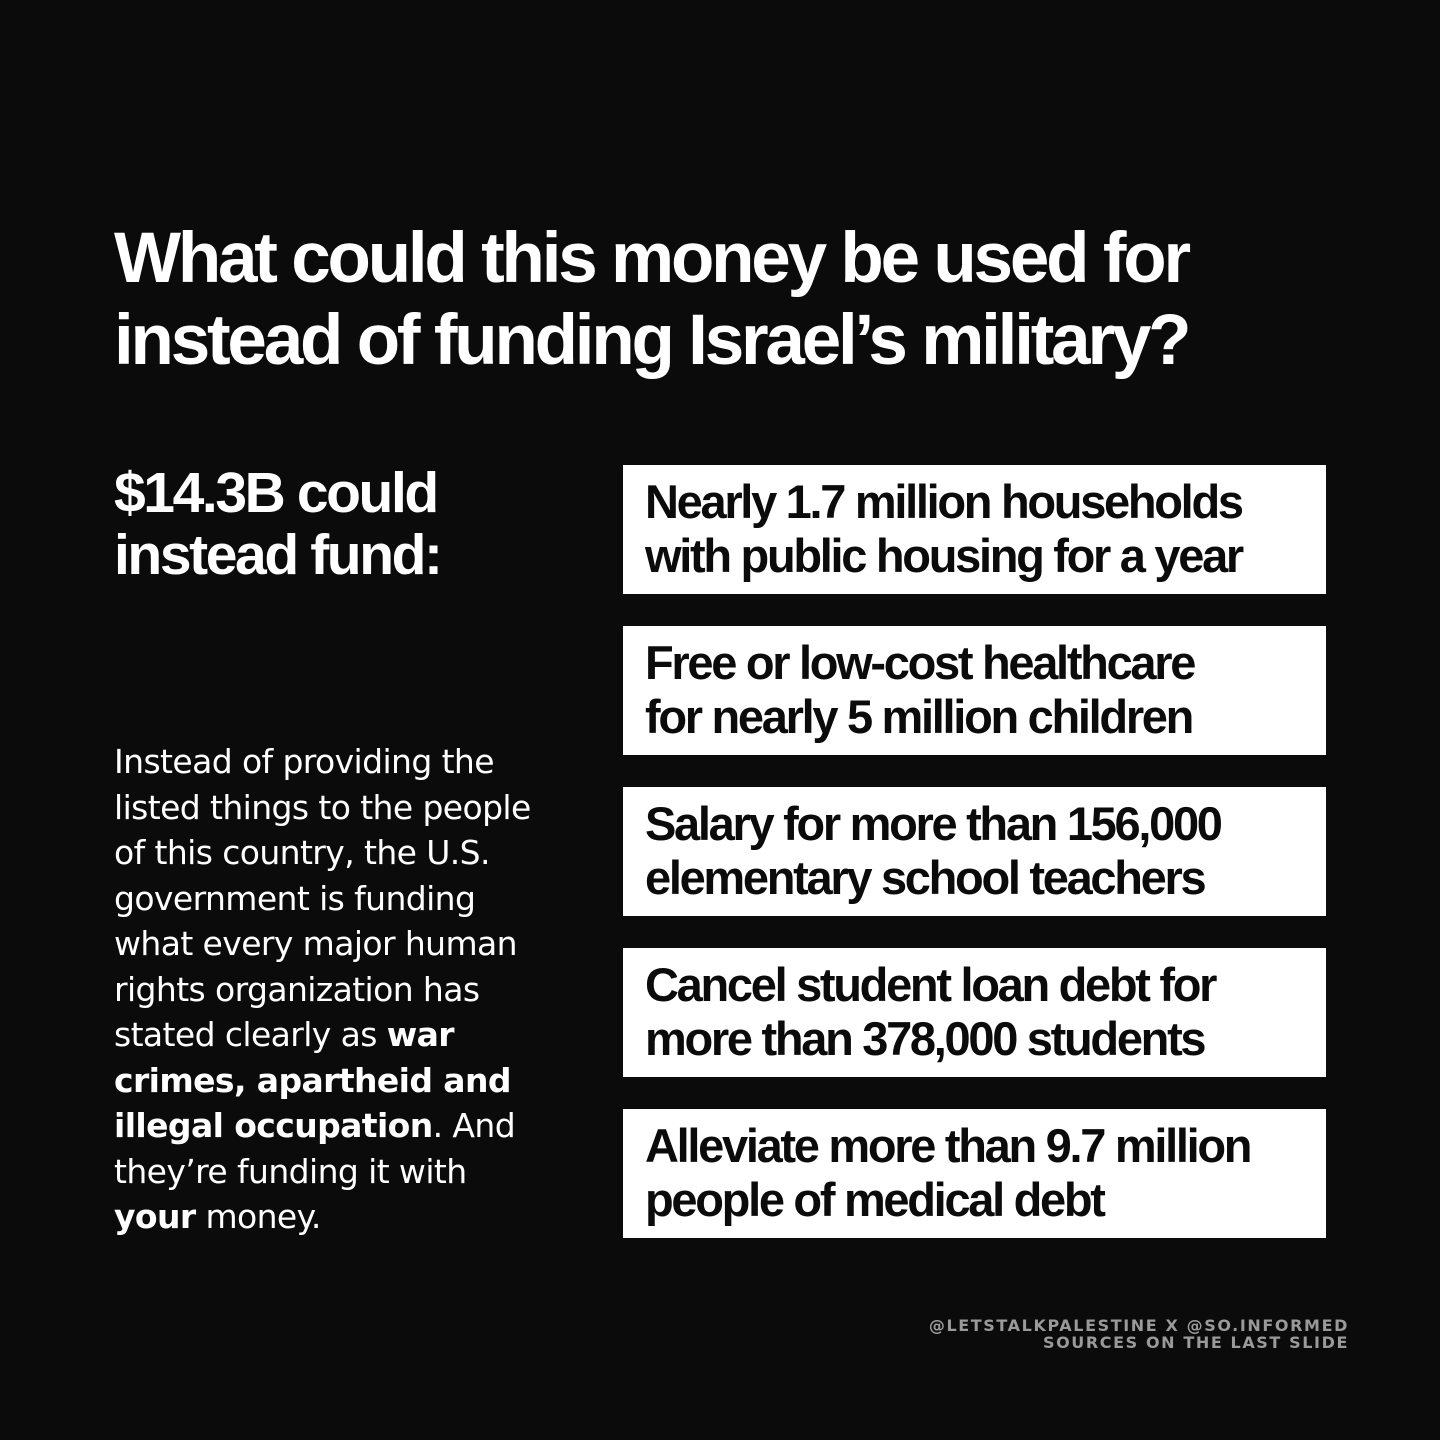 Image resolution: width=1440 pixels, height=1440 pixels. I want to click on fund-item-line-1: Cancel student loan debt for, so click(931, 984).